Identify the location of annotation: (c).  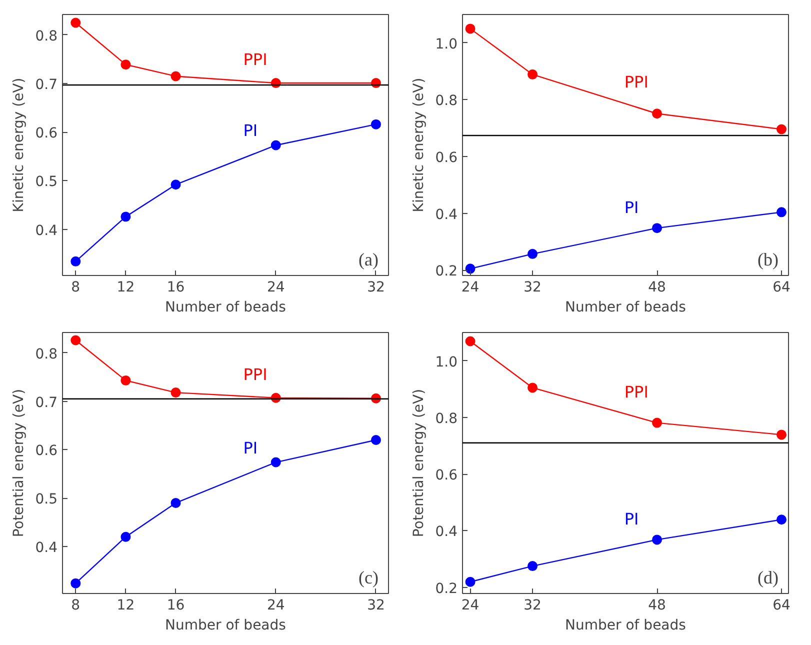
(368, 578).